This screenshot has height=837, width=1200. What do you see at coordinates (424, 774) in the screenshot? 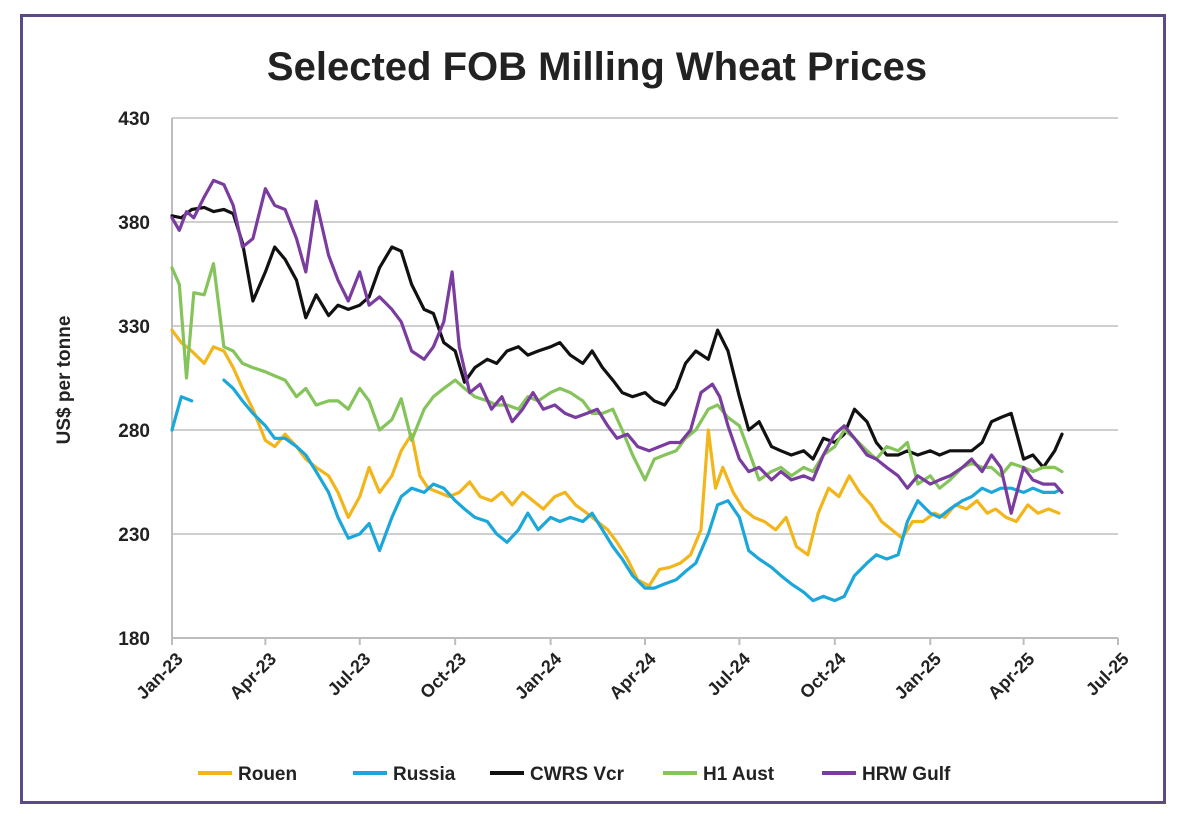
I see `legend-label: Russia` at bounding box center [424, 774].